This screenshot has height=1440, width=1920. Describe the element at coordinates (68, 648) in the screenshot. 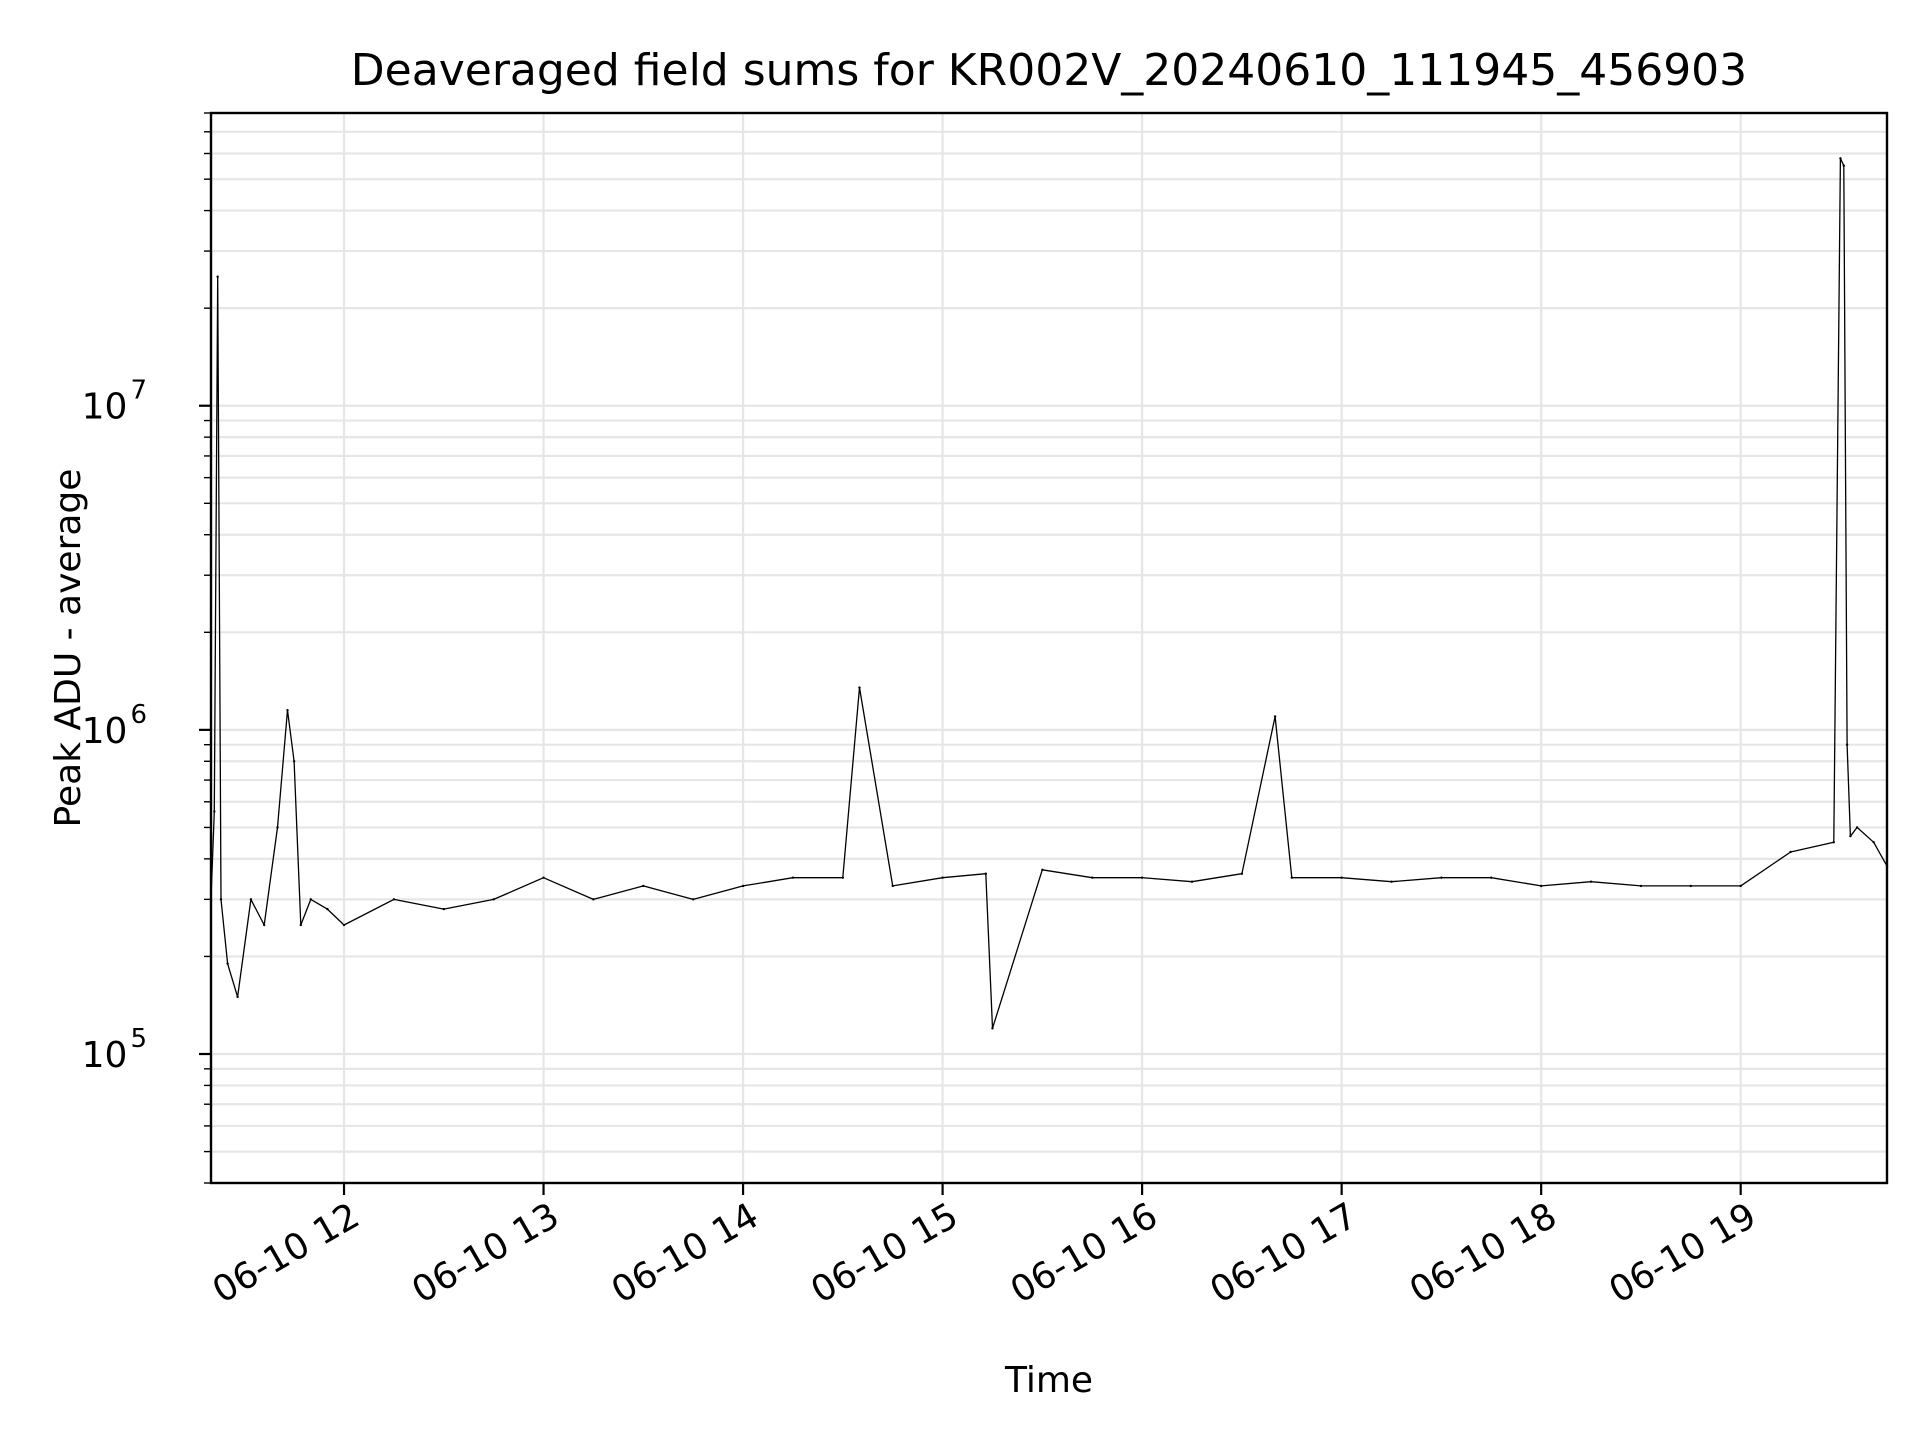

I see `y-axis-label: Peak ADU - average` at that location.